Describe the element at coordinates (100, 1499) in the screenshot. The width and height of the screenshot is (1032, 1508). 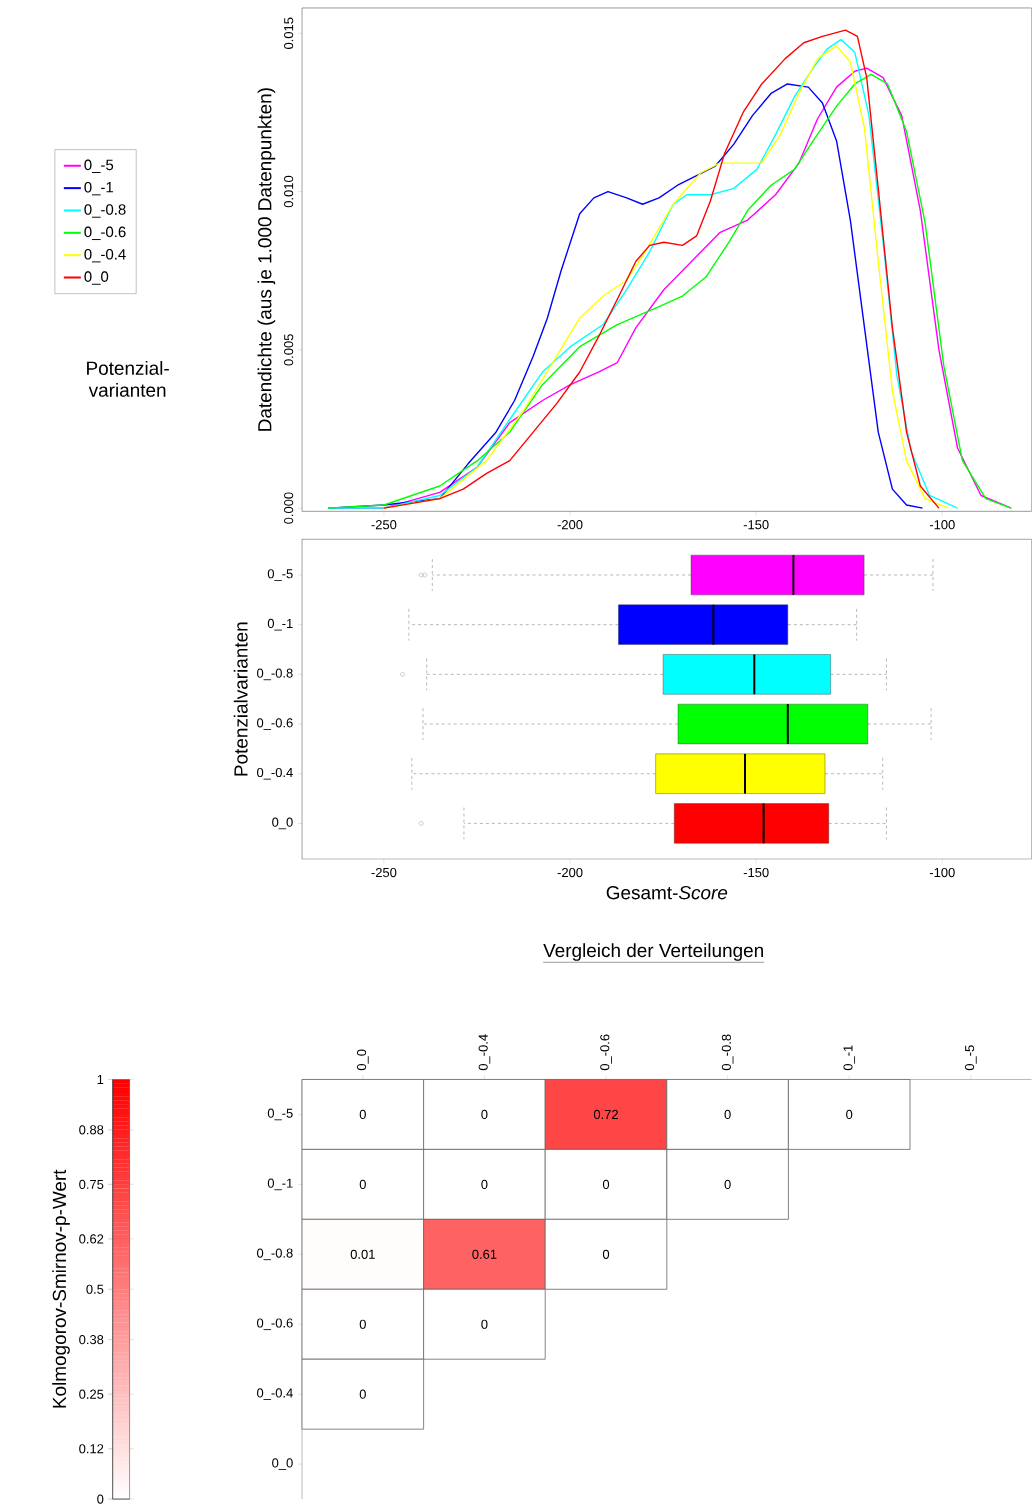
I see `color-bar-label: 0` at that location.